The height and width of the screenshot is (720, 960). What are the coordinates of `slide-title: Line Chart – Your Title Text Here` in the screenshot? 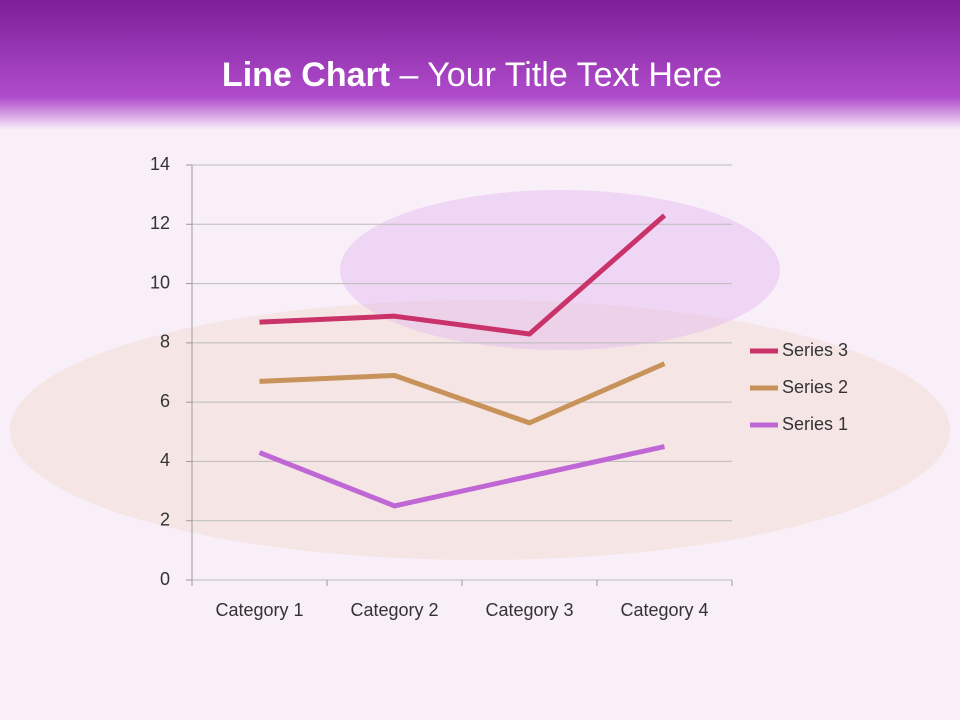 It's located at (472, 75).